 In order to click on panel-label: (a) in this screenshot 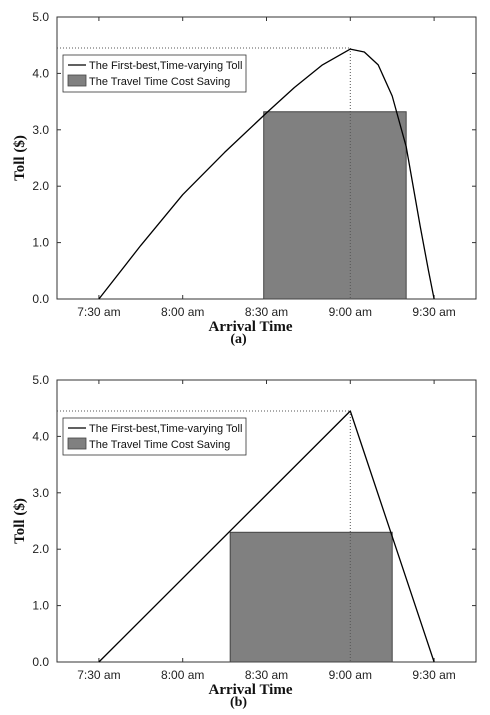, I will do `click(238, 339)`.